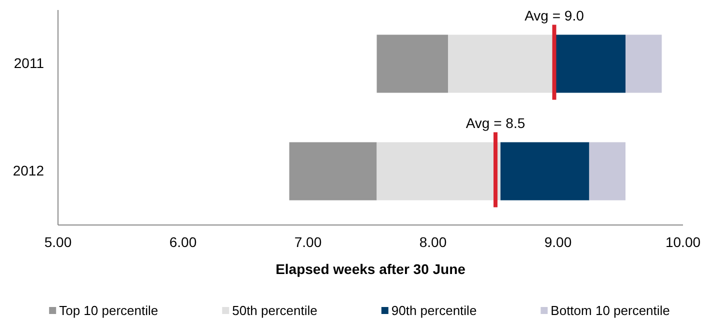 This screenshot has width=709, height=329. Describe the element at coordinates (371, 269) in the screenshot. I see `x-axis-title: Elapsed weeks after 30 June` at that location.